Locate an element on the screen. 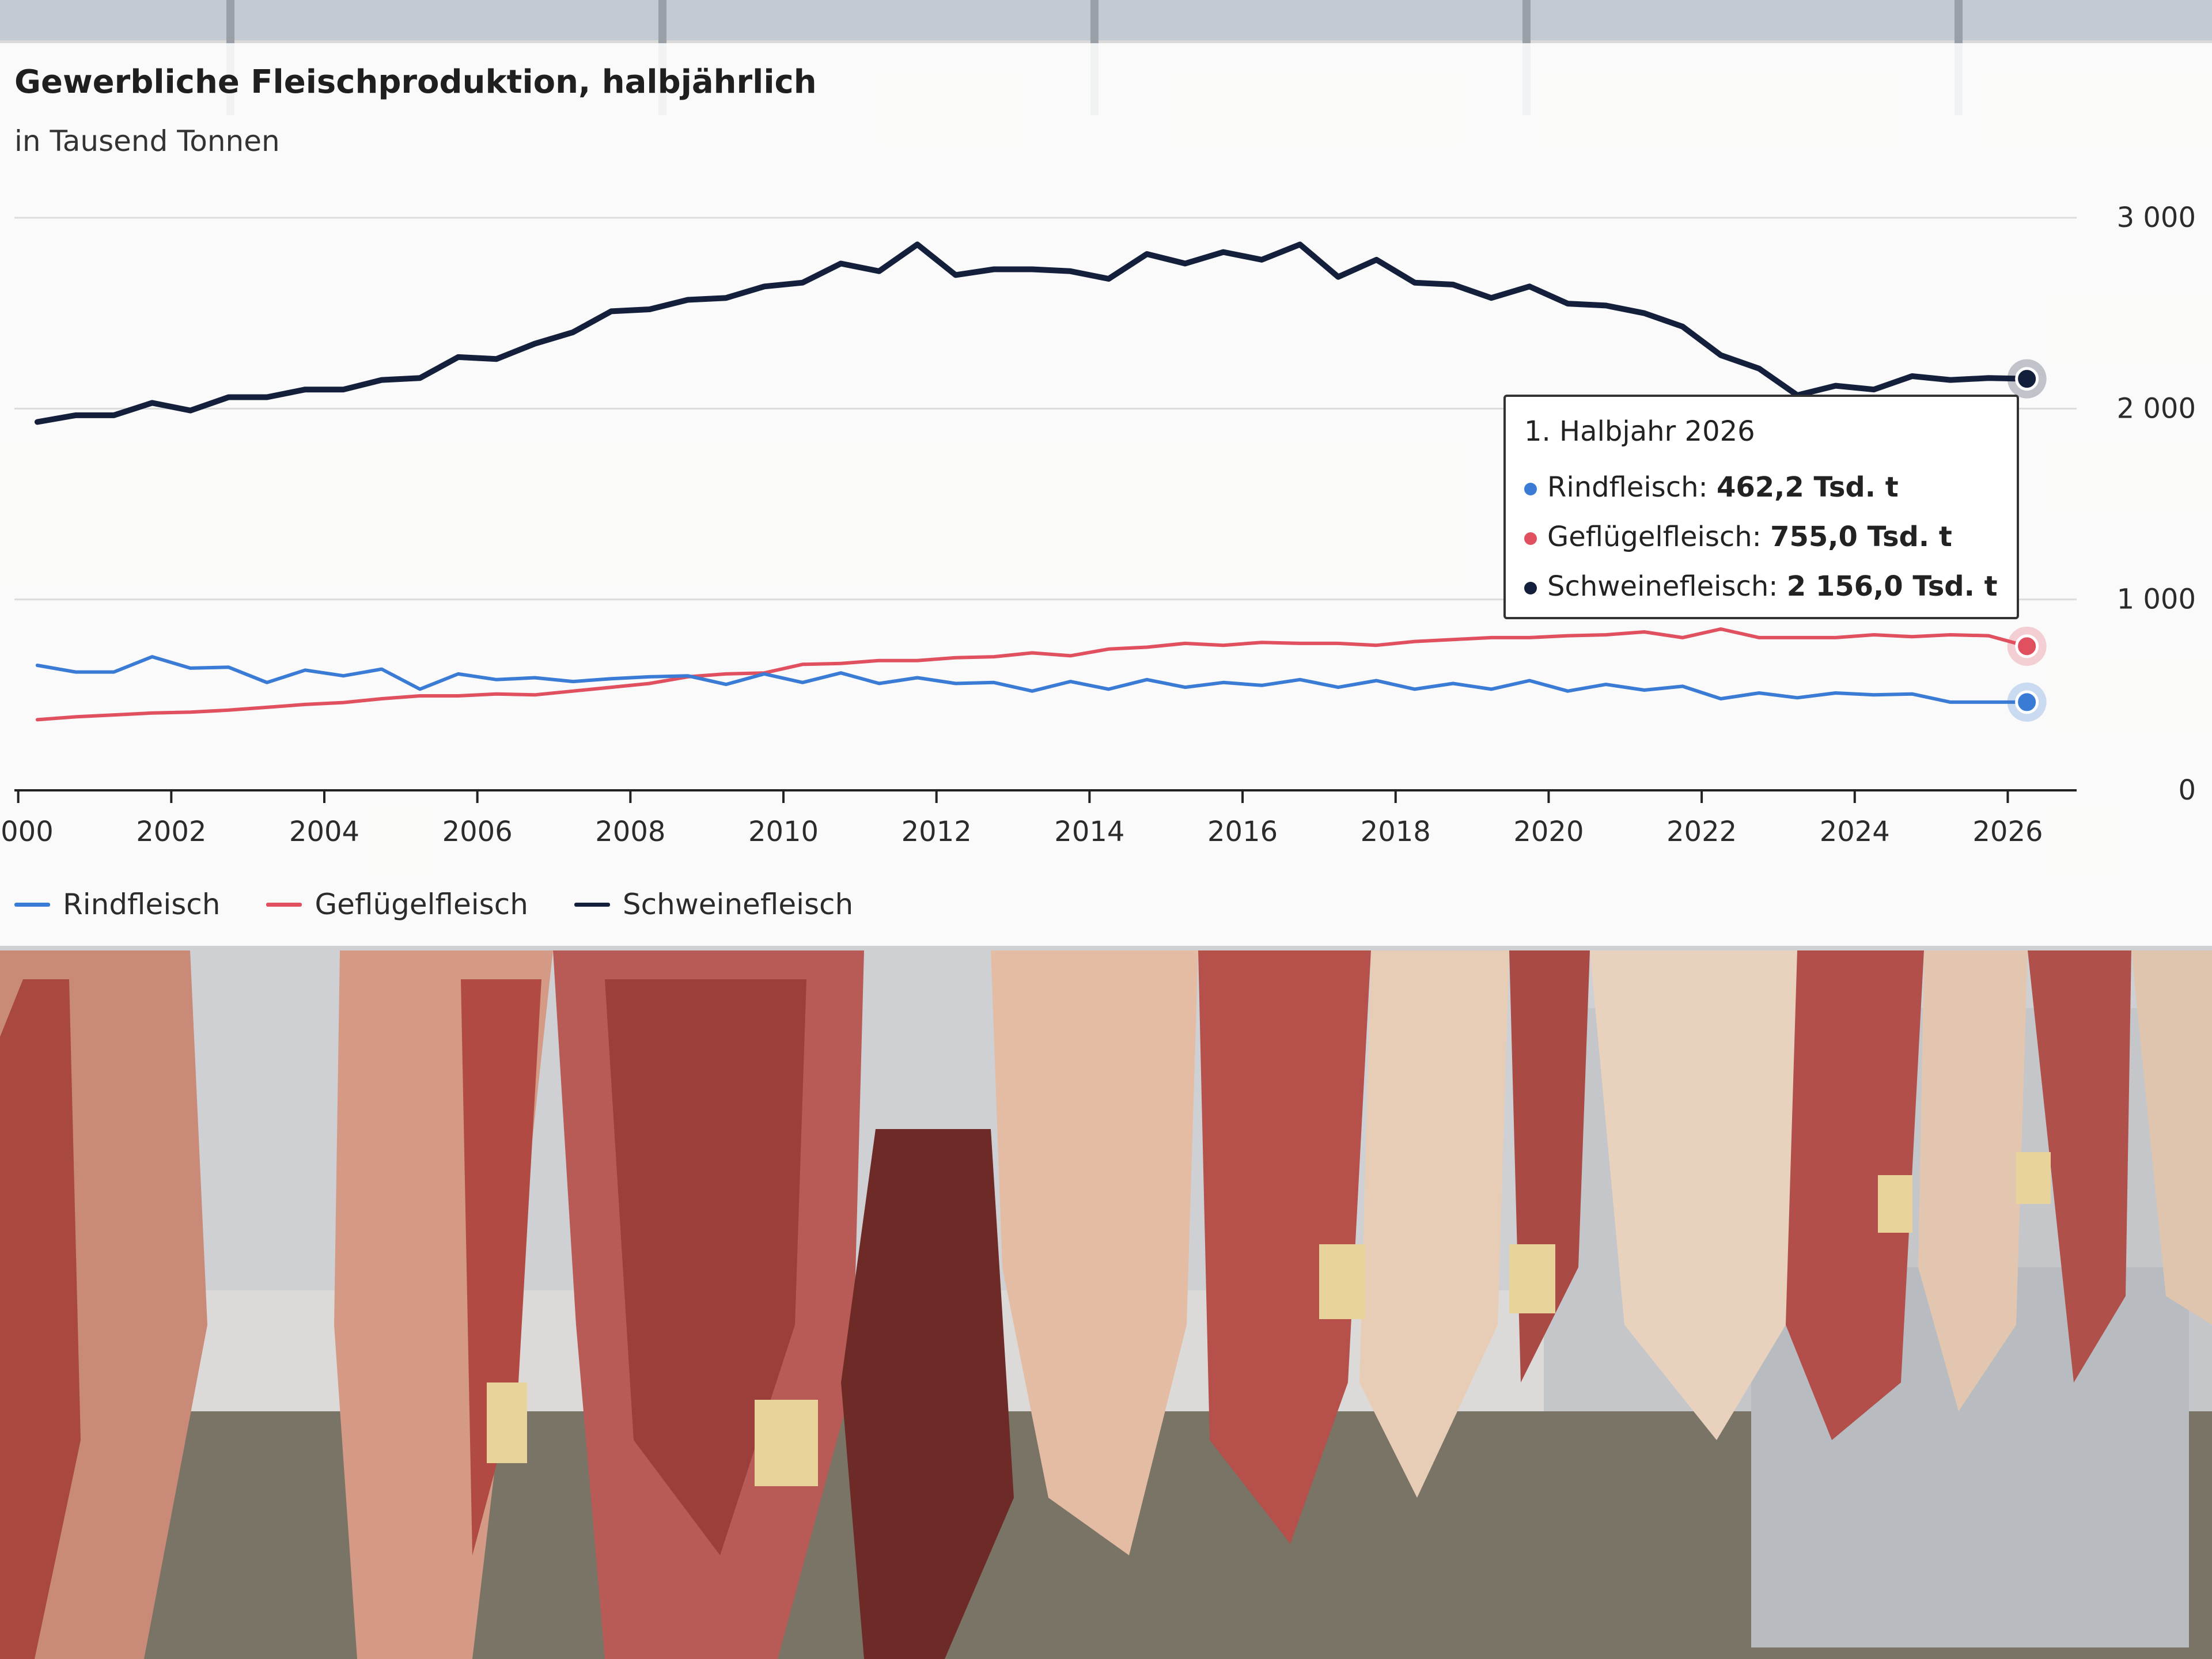 Image resolution: width=2212 pixels, height=1659 pixels. x-tick-label: 2012 is located at coordinates (937, 832).